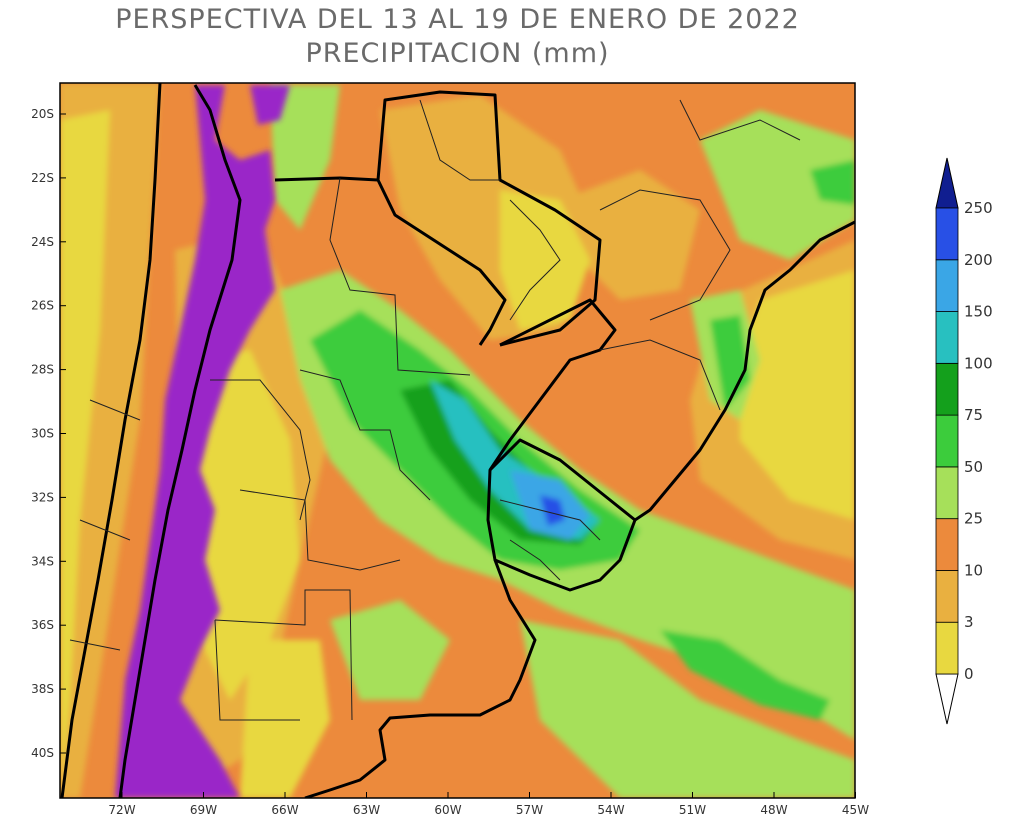 The image size is (1023, 831). Describe the element at coordinates (730, 362) in the screenshot. I see `field-50-75-coast` at that location.